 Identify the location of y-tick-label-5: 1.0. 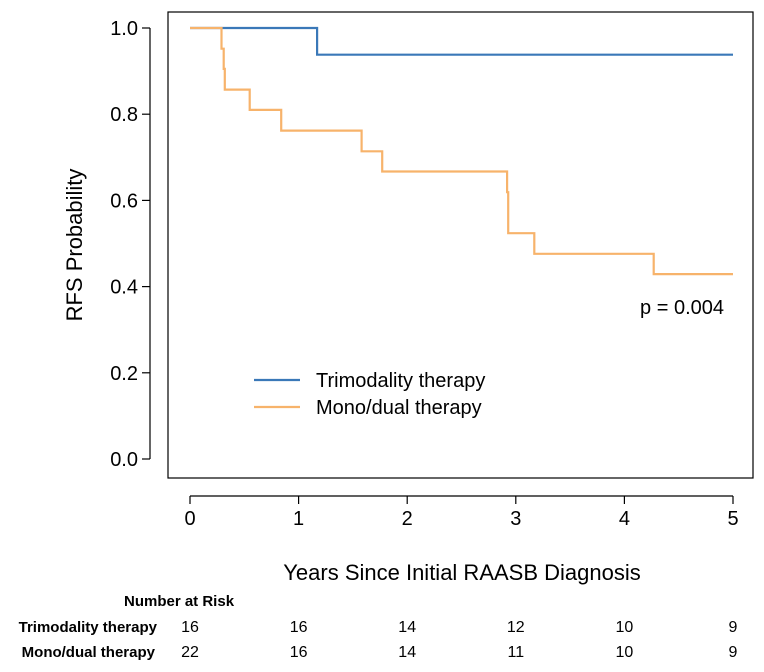
(124, 29).